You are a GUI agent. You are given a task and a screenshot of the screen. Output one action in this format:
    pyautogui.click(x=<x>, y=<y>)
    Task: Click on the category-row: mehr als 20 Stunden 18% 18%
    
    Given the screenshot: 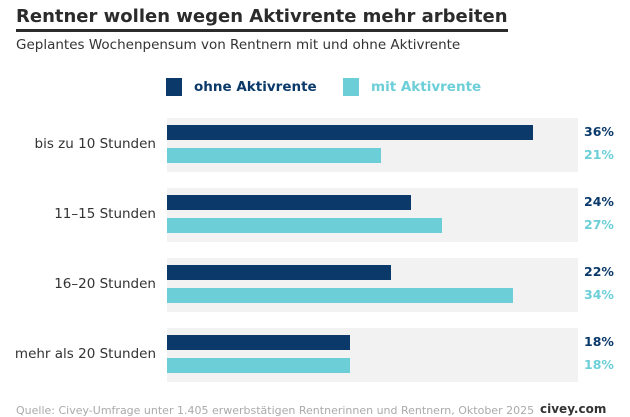 What is the action you would take?
    pyautogui.click(x=315, y=355)
    